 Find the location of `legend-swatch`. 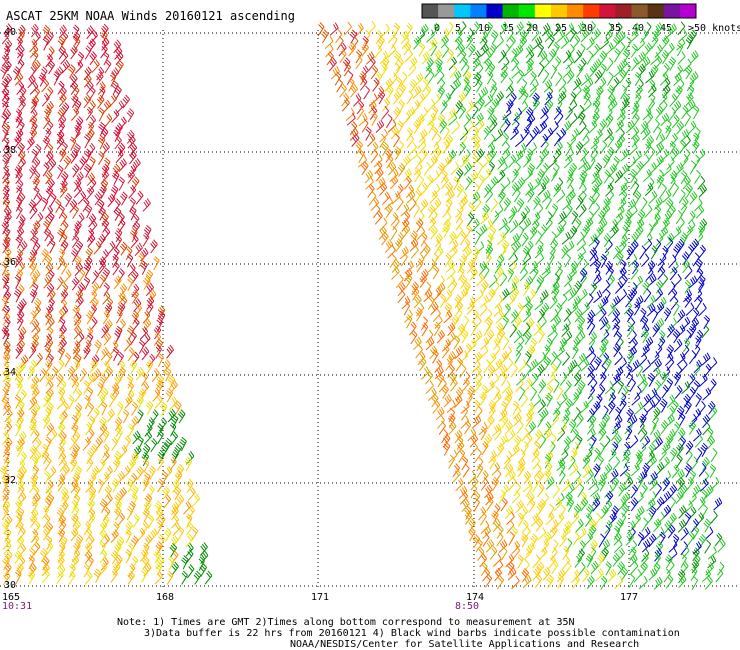

legend-swatch is located at coordinates (624, 11).